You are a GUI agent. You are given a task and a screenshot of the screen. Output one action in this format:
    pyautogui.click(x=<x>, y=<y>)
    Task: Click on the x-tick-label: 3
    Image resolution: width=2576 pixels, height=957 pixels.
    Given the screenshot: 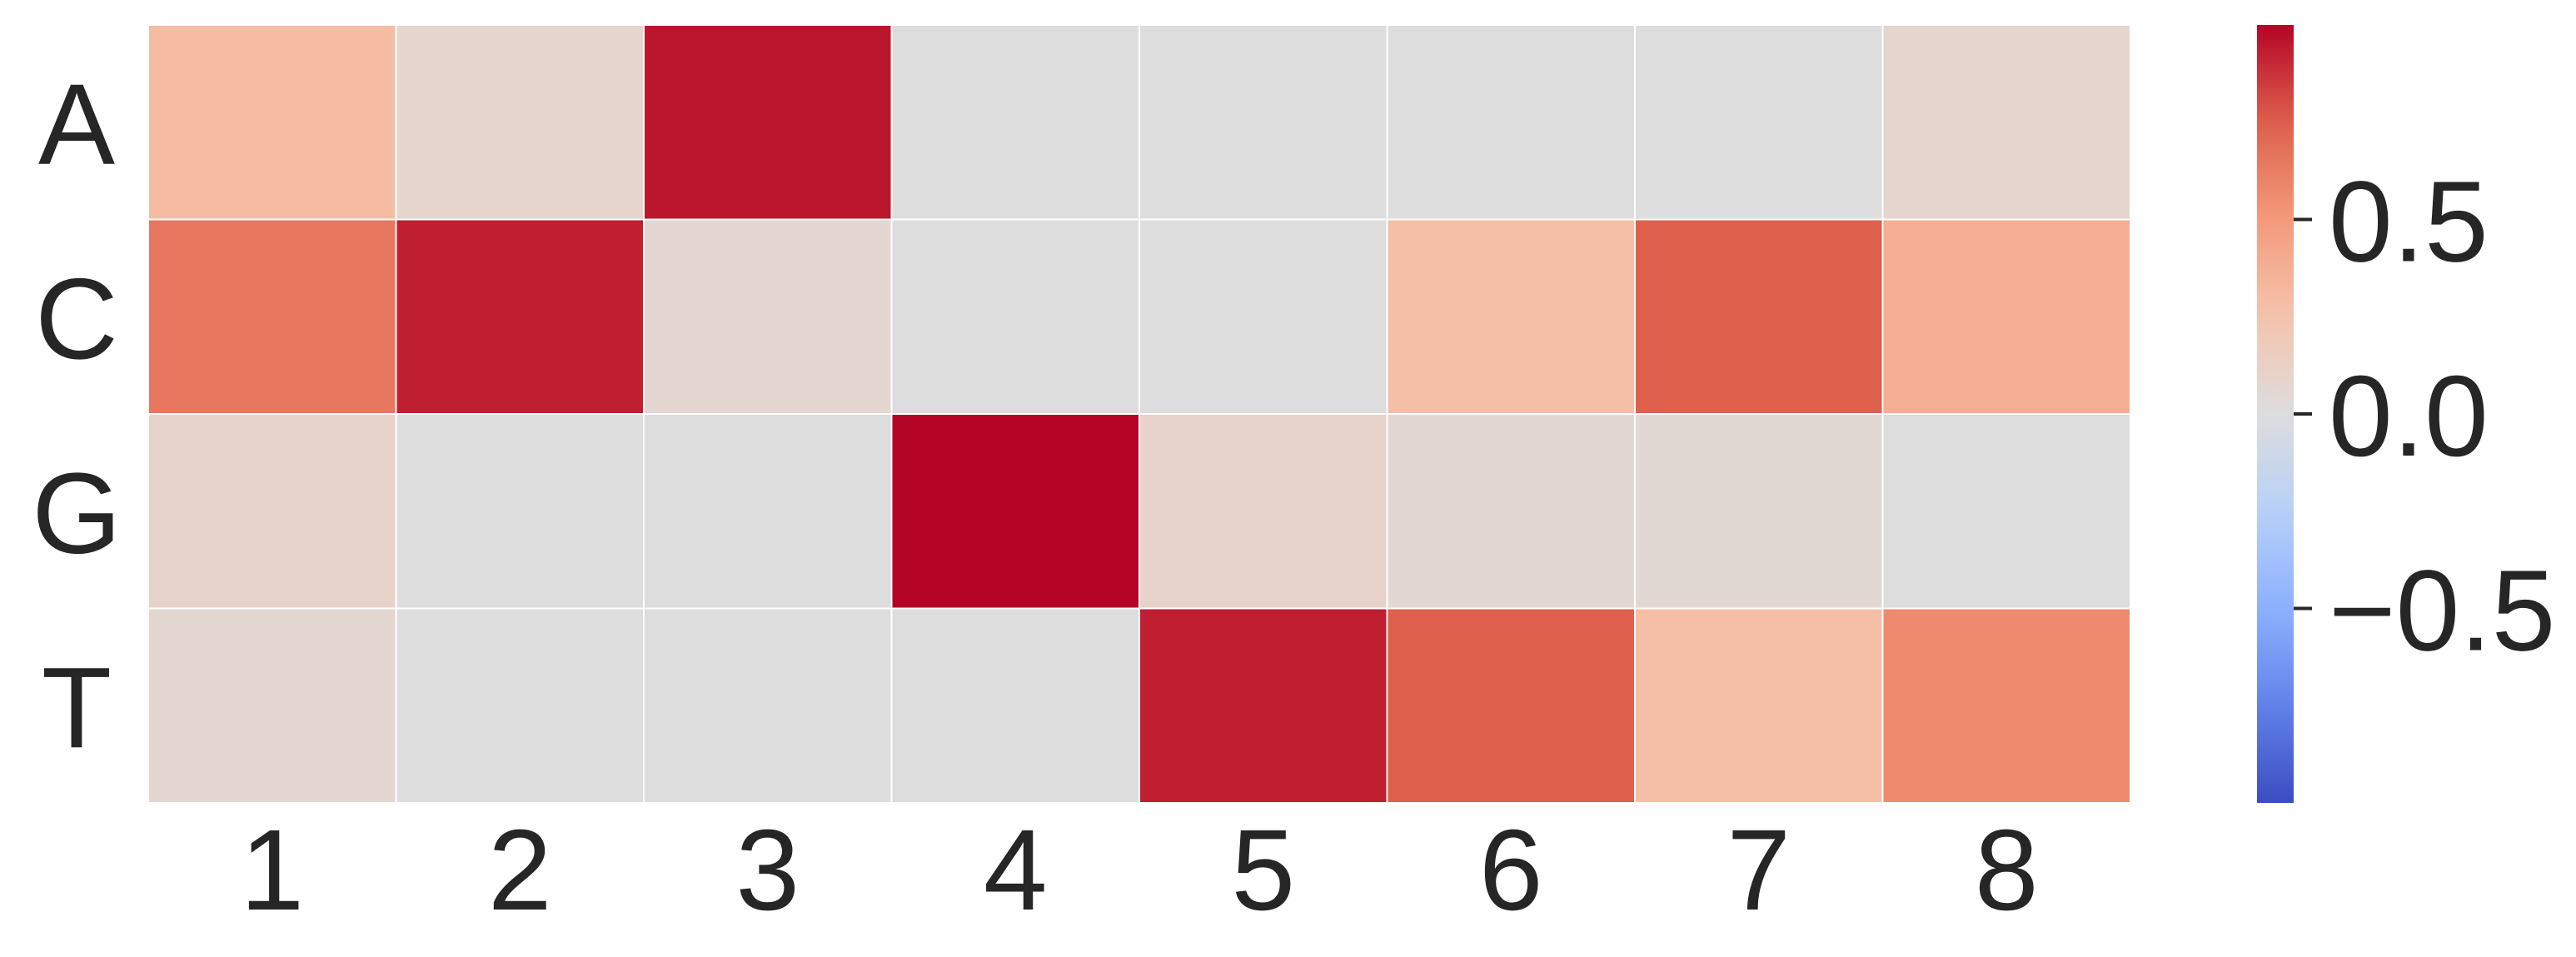 What is the action you would take?
    pyautogui.click(x=767, y=870)
    